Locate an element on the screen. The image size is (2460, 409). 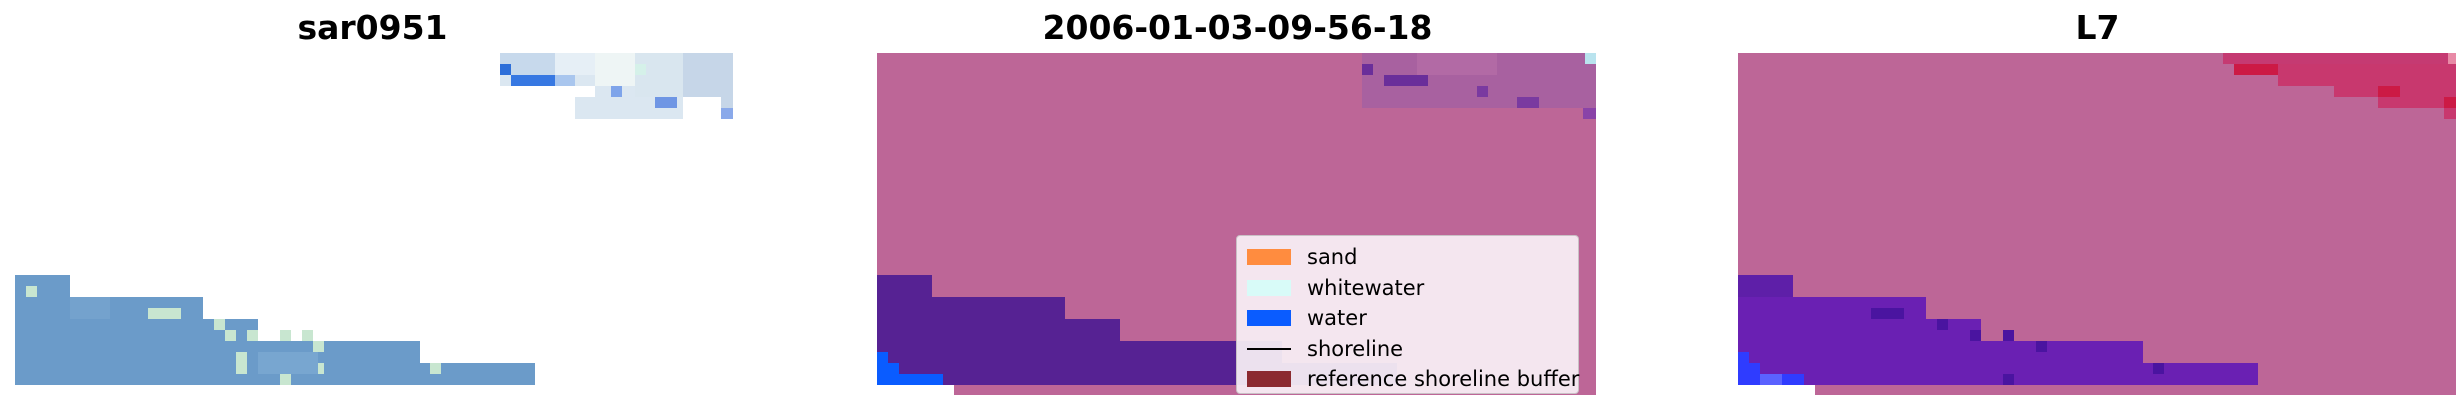
panel-title: 2006-01-03-09-56-18 is located at coordinates (1237, 27).